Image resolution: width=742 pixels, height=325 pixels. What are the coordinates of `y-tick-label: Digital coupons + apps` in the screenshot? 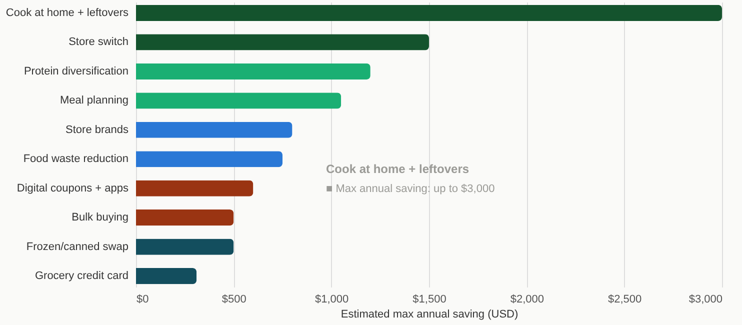 It's located at (72, 188).